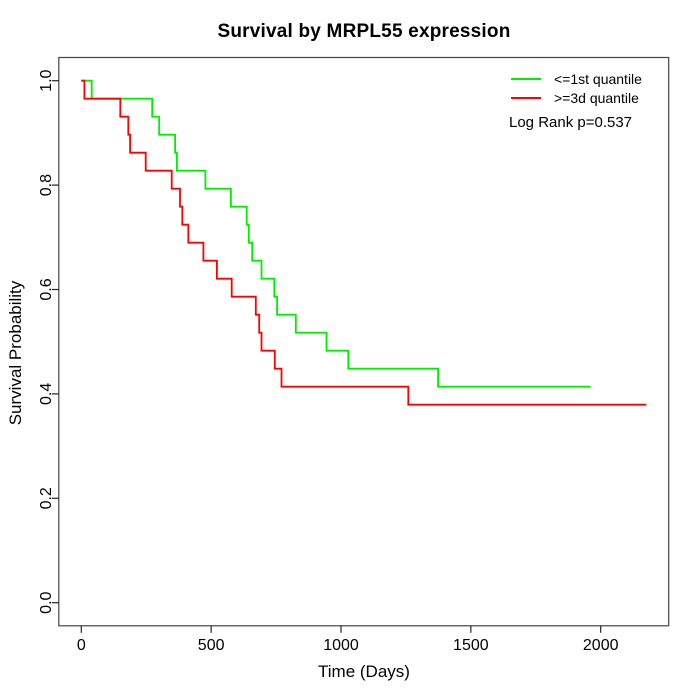 Image resolution: width=700 pixels, height=700 pixels. What do you see at coordinates (341, 645) in the screenshot?
I see `x-tick-label: 1000` at bounding box center [341, 645].